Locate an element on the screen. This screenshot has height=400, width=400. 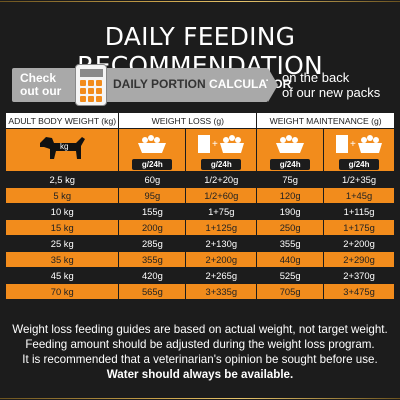
body-weight-cell: 15 kg is located at coordinates (62, 227).